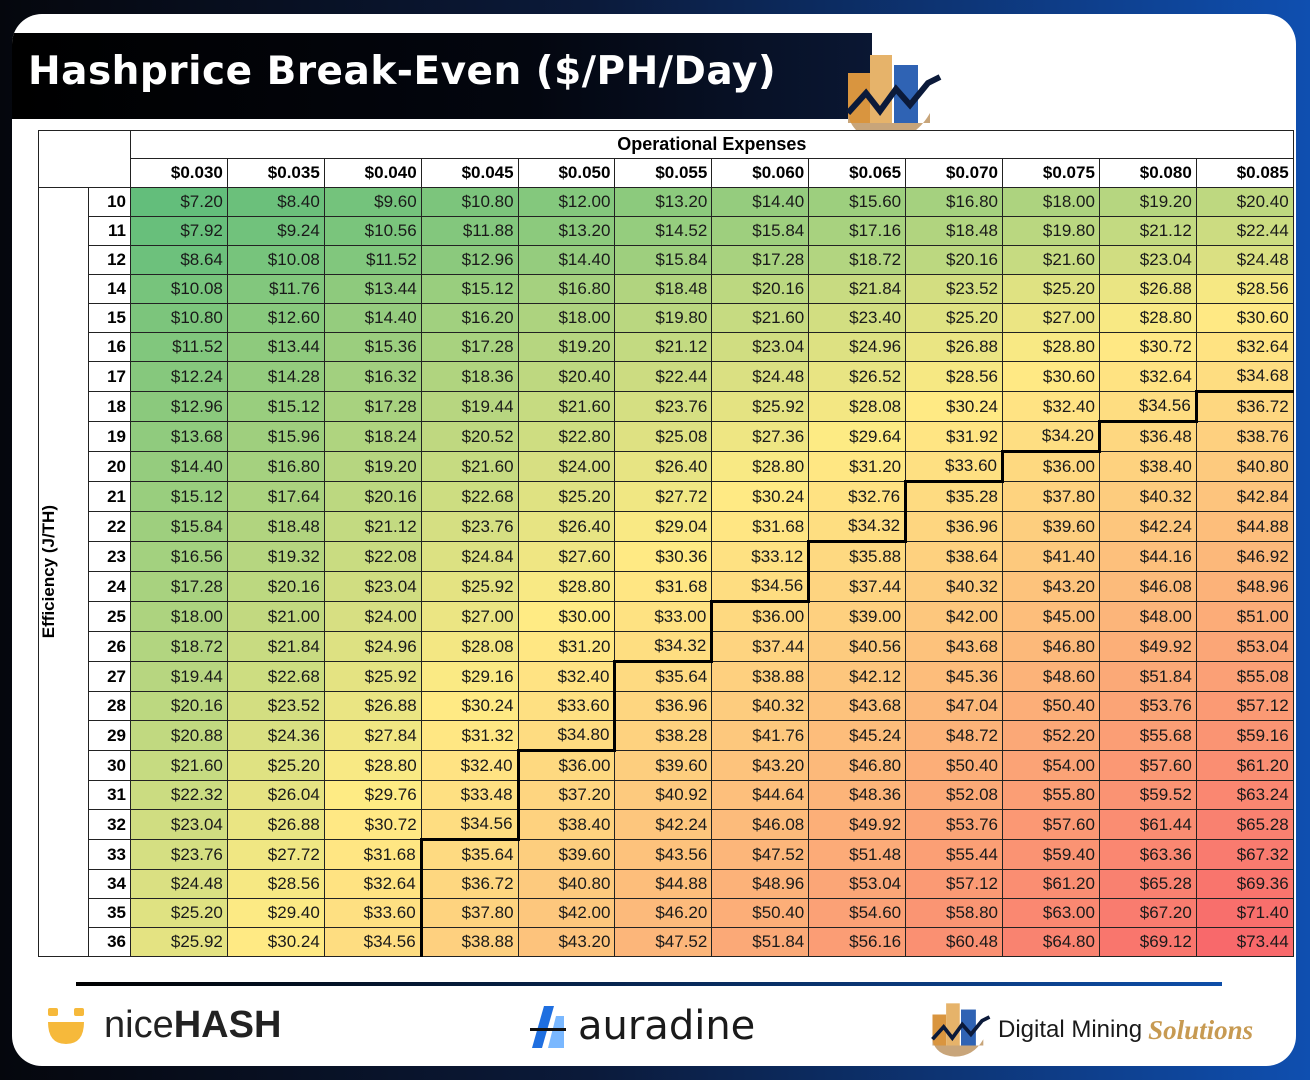 This screenshot has height=1080, width=1310. What do you see at coordinates (179, 646) in the screenshot?
I see `breakeven-cell: $18.72` at bounding box center [179, 646].